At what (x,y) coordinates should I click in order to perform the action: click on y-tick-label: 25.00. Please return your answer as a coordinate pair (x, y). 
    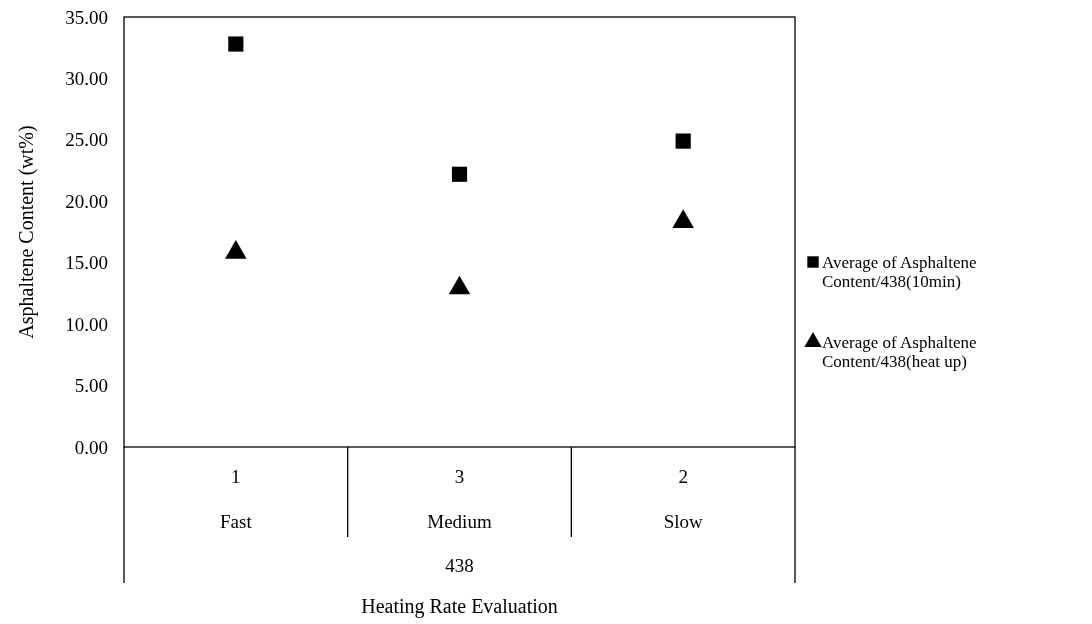
    Looking at the image, I should click on (86, 140).